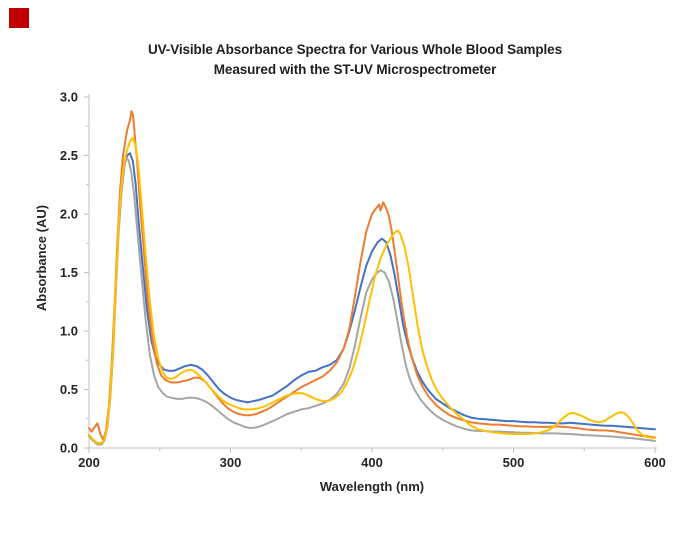  What do you see at coordinates (655, 462) in the screenshot?
I see `x-tick-label: 600` at bounding box center [655, 462].